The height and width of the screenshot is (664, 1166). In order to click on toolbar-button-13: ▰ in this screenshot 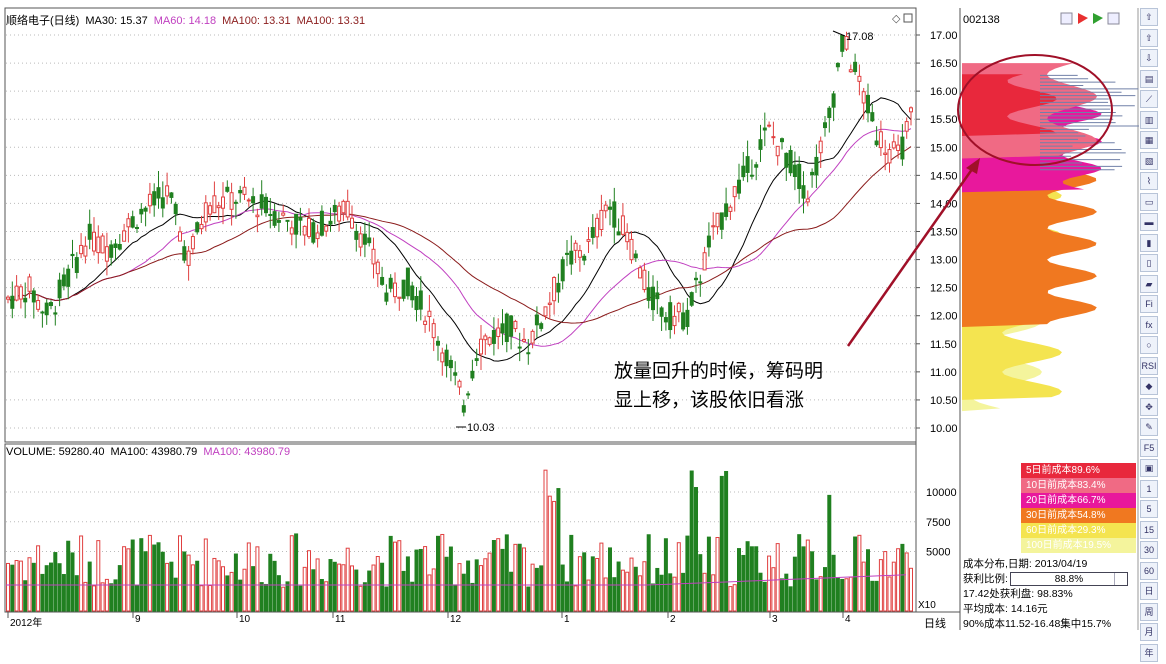, I will do `click(1149, 283)`.